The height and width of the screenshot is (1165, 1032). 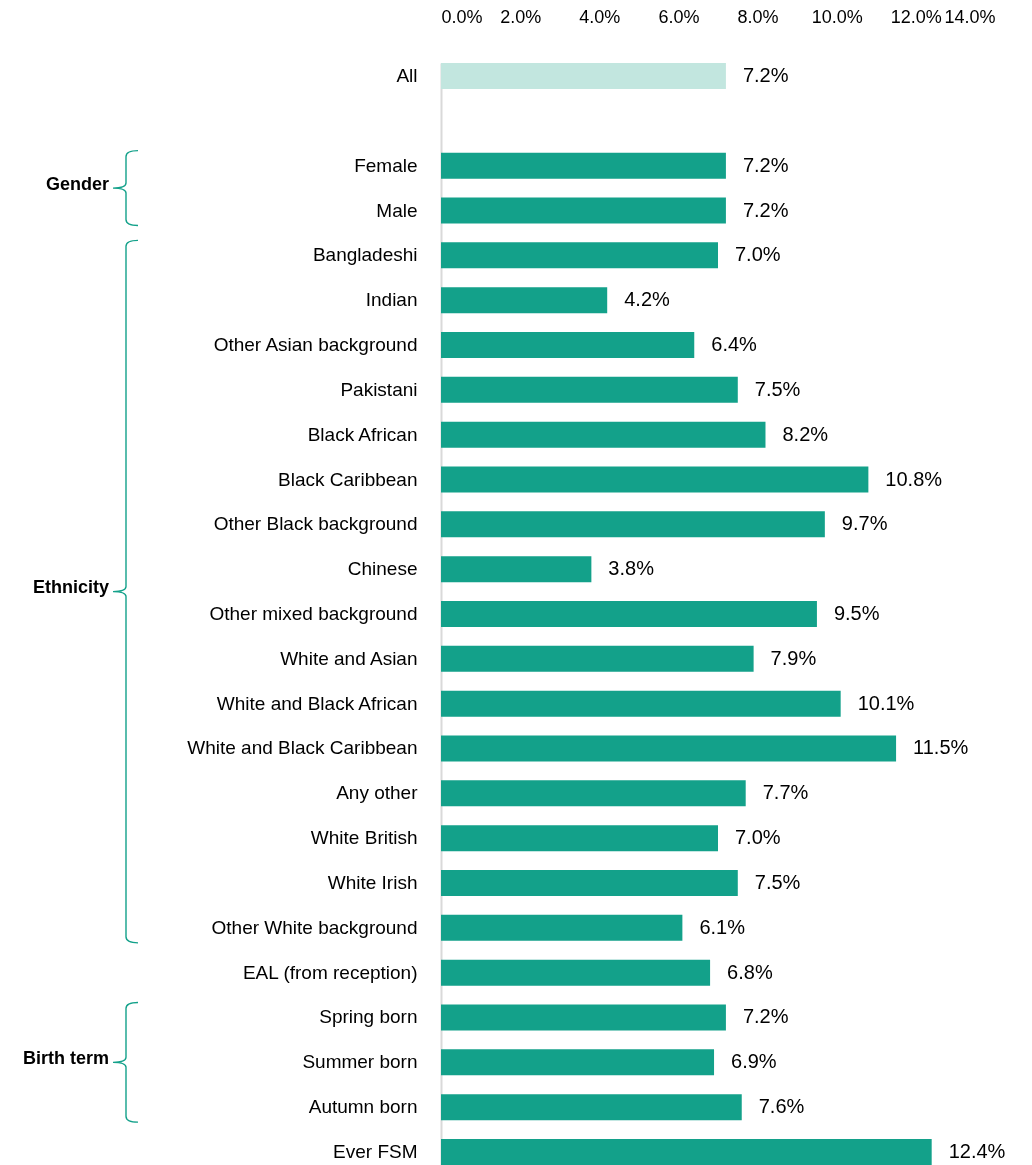 I want to click on x-tick-label: 12.0%, so click(x=916, y=16).